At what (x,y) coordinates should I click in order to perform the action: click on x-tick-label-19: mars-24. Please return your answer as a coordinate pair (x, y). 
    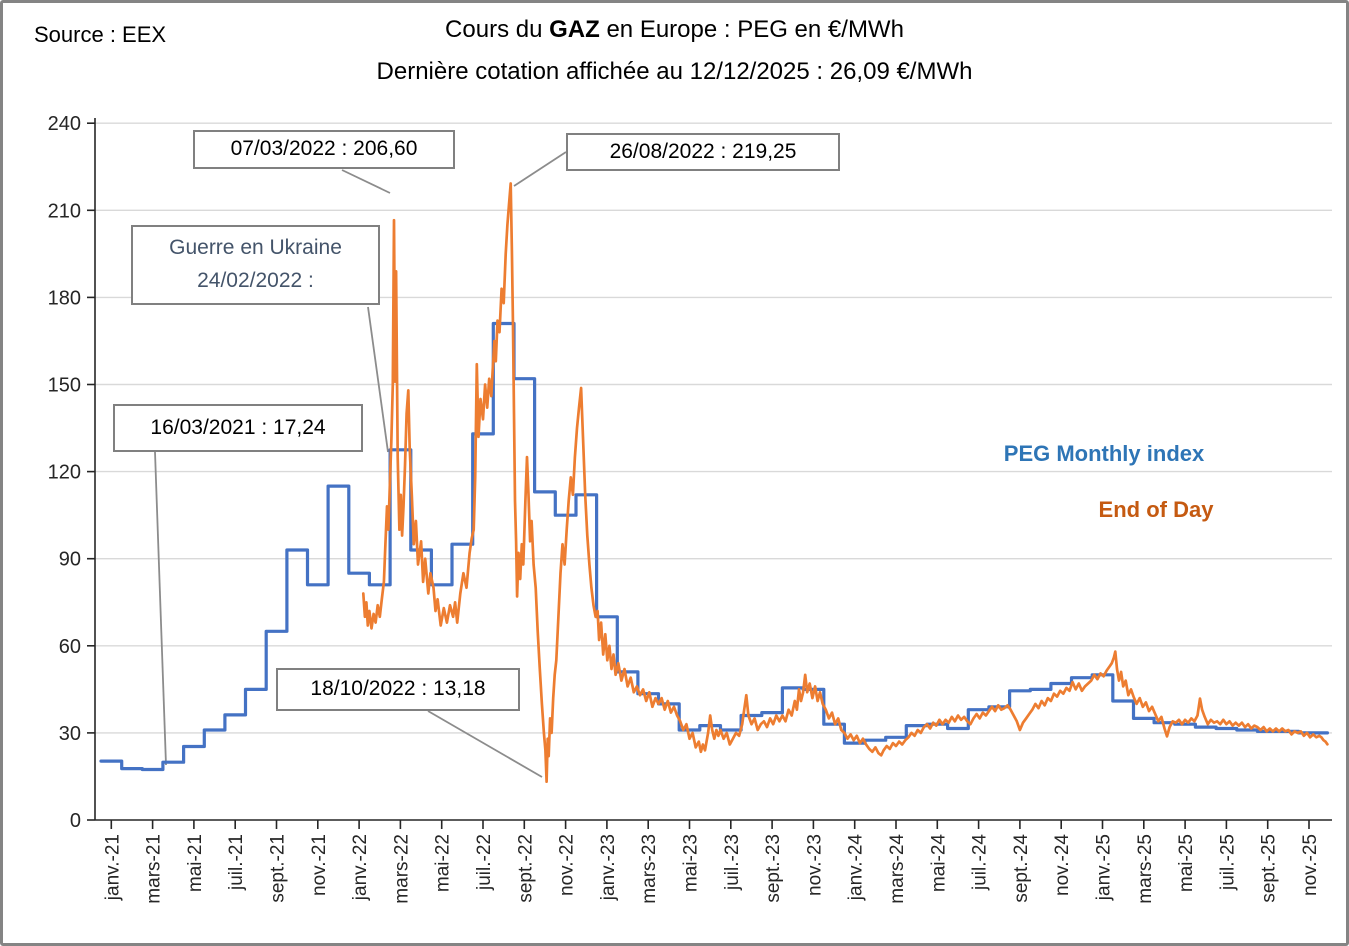
    Looking at the image, I should click on (897, 869).